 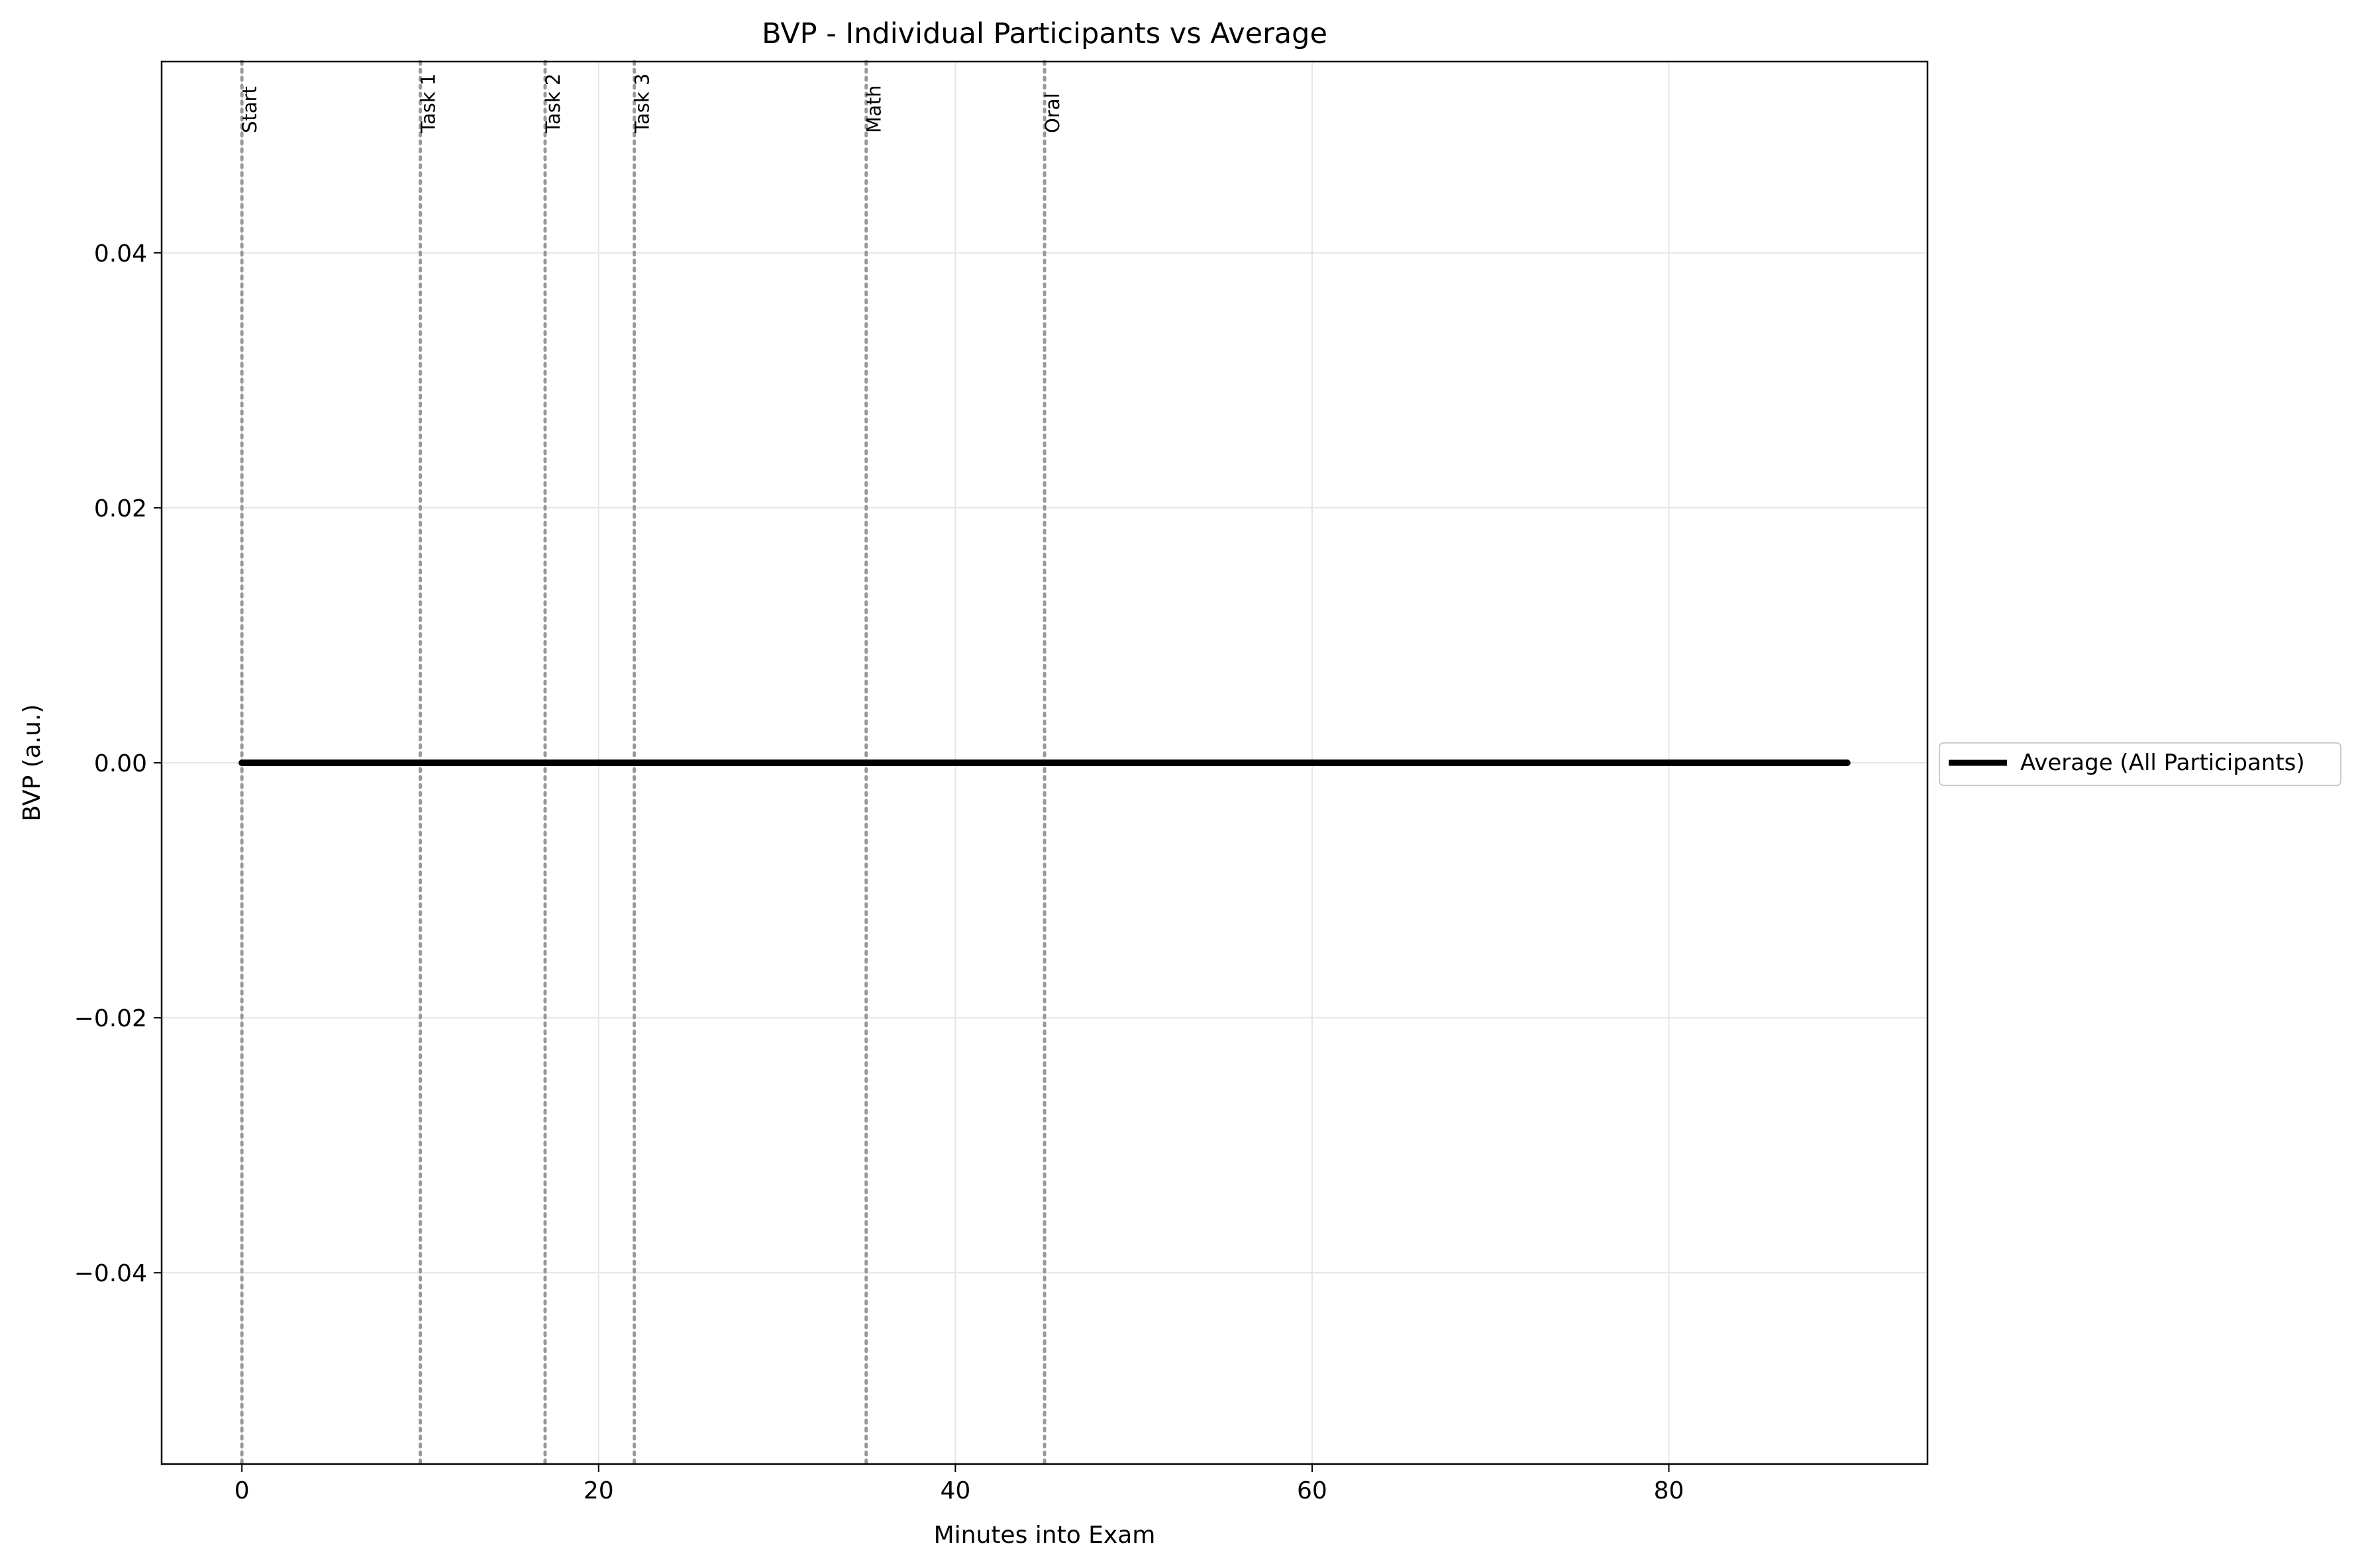 I want to click on x-tick-label: 60, so click(x=1312, y=1490).